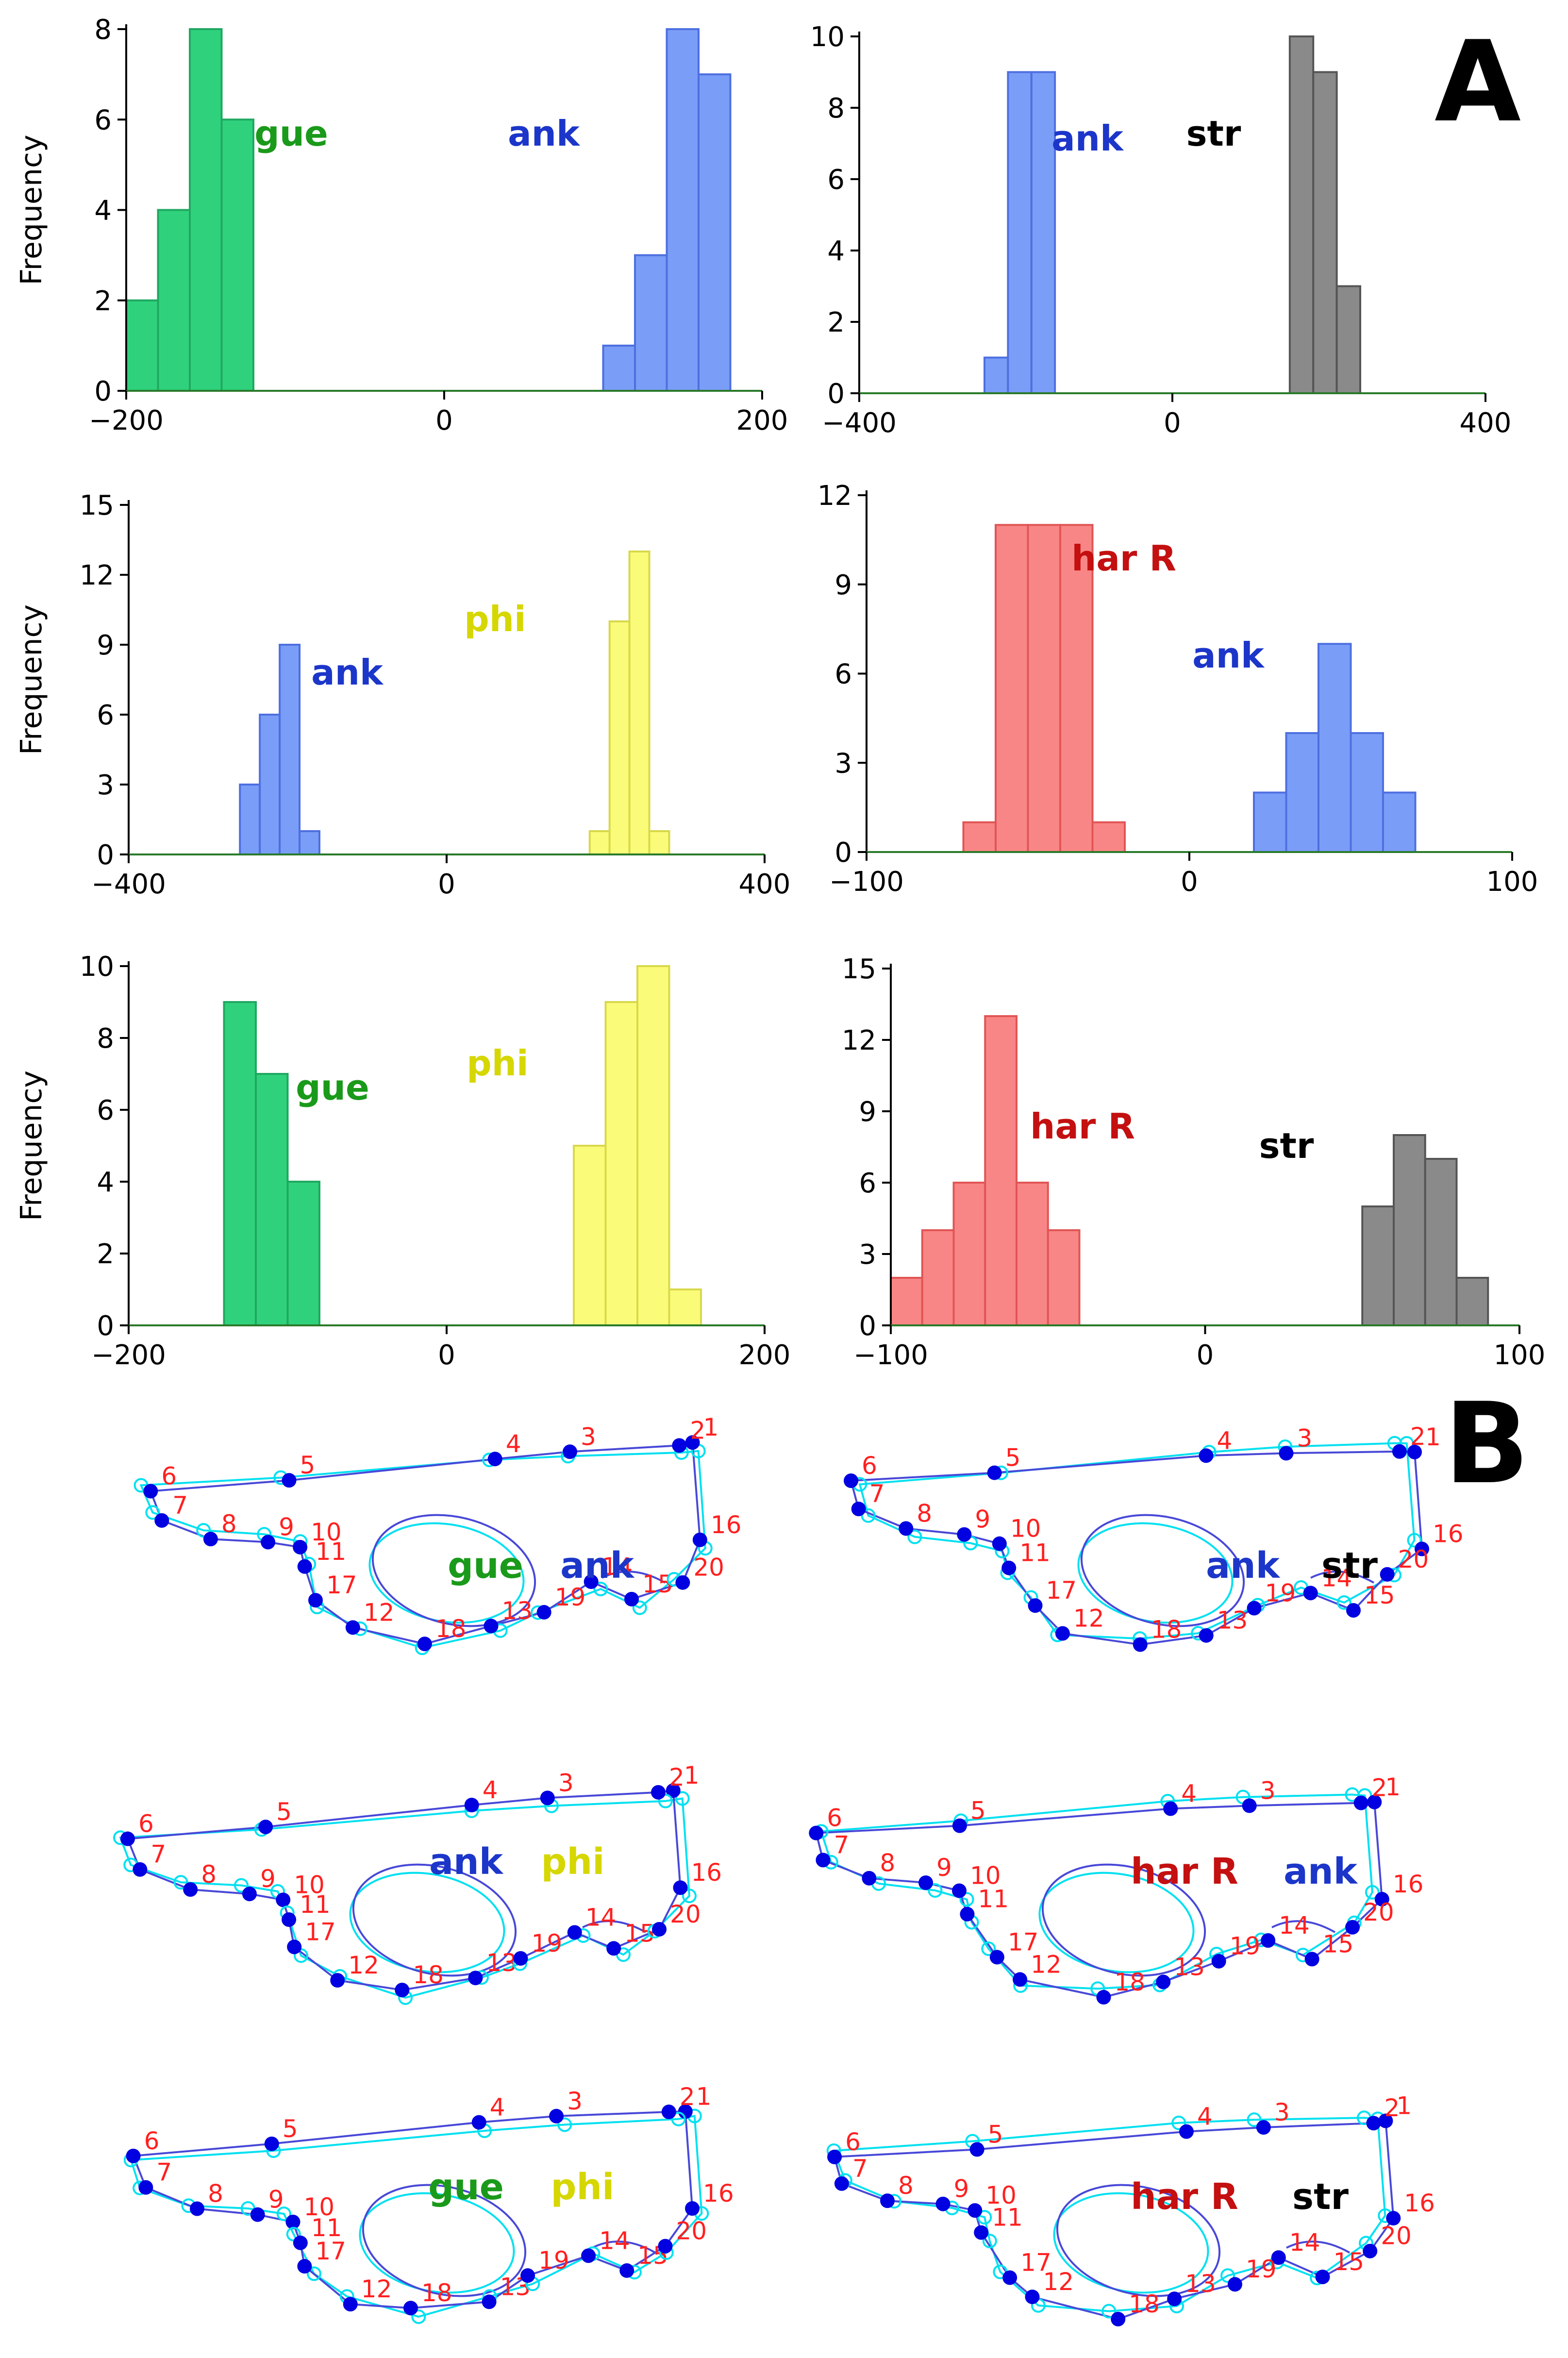  What do you see at coordinates (1228, 655) in the screenshot?
I see `series-label-ank: ank` at bounding box center [1228, 655].